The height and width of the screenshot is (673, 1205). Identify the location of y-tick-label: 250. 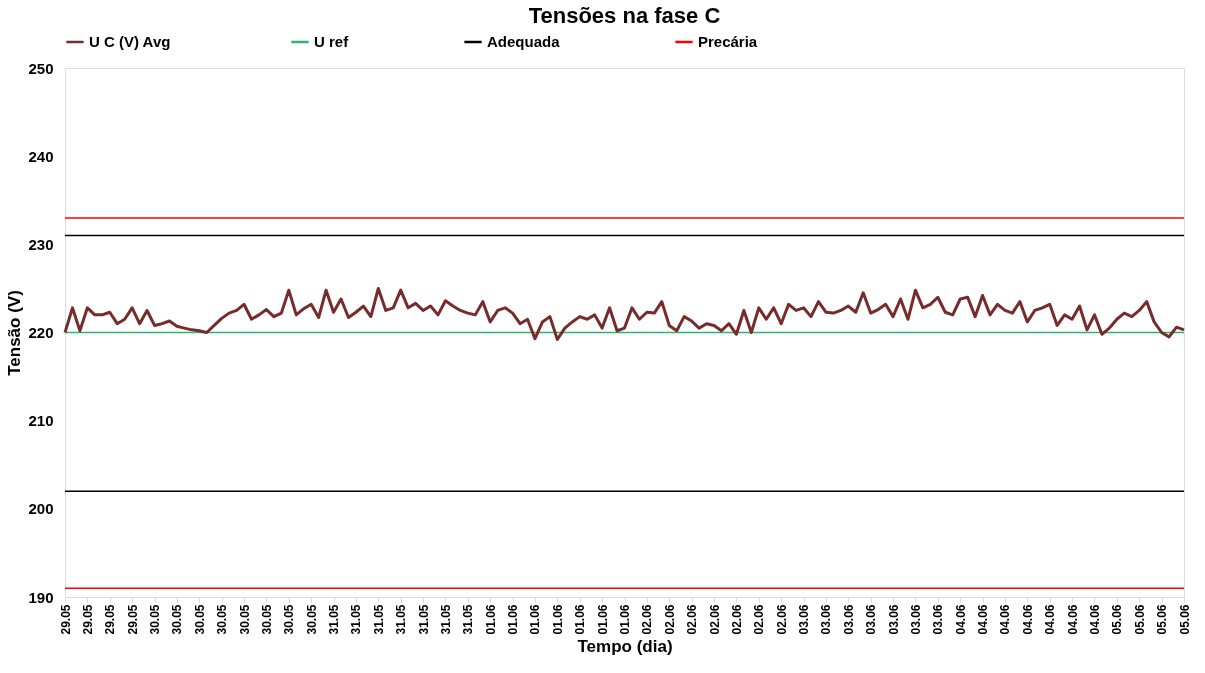
(41, 68).